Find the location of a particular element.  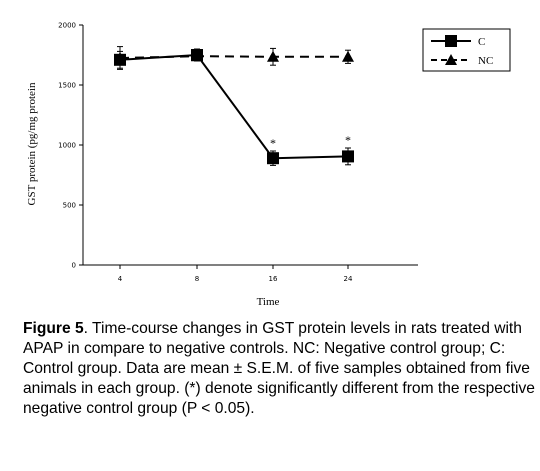

legend-item-c-swatch-marker is located at coordinates (451, 41).